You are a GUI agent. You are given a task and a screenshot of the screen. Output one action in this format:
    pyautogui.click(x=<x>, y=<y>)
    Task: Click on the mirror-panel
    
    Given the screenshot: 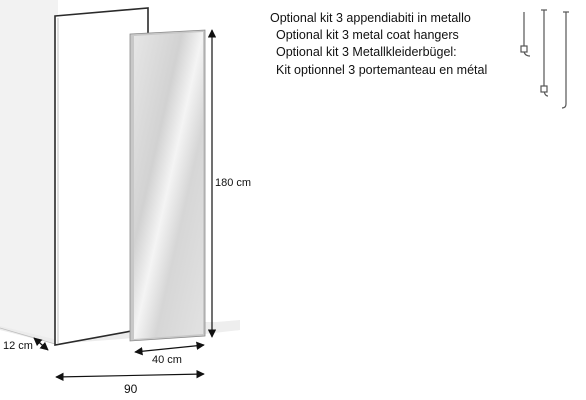 What is the action you would take?
    pyautogui.click(x=167, y=185)
    